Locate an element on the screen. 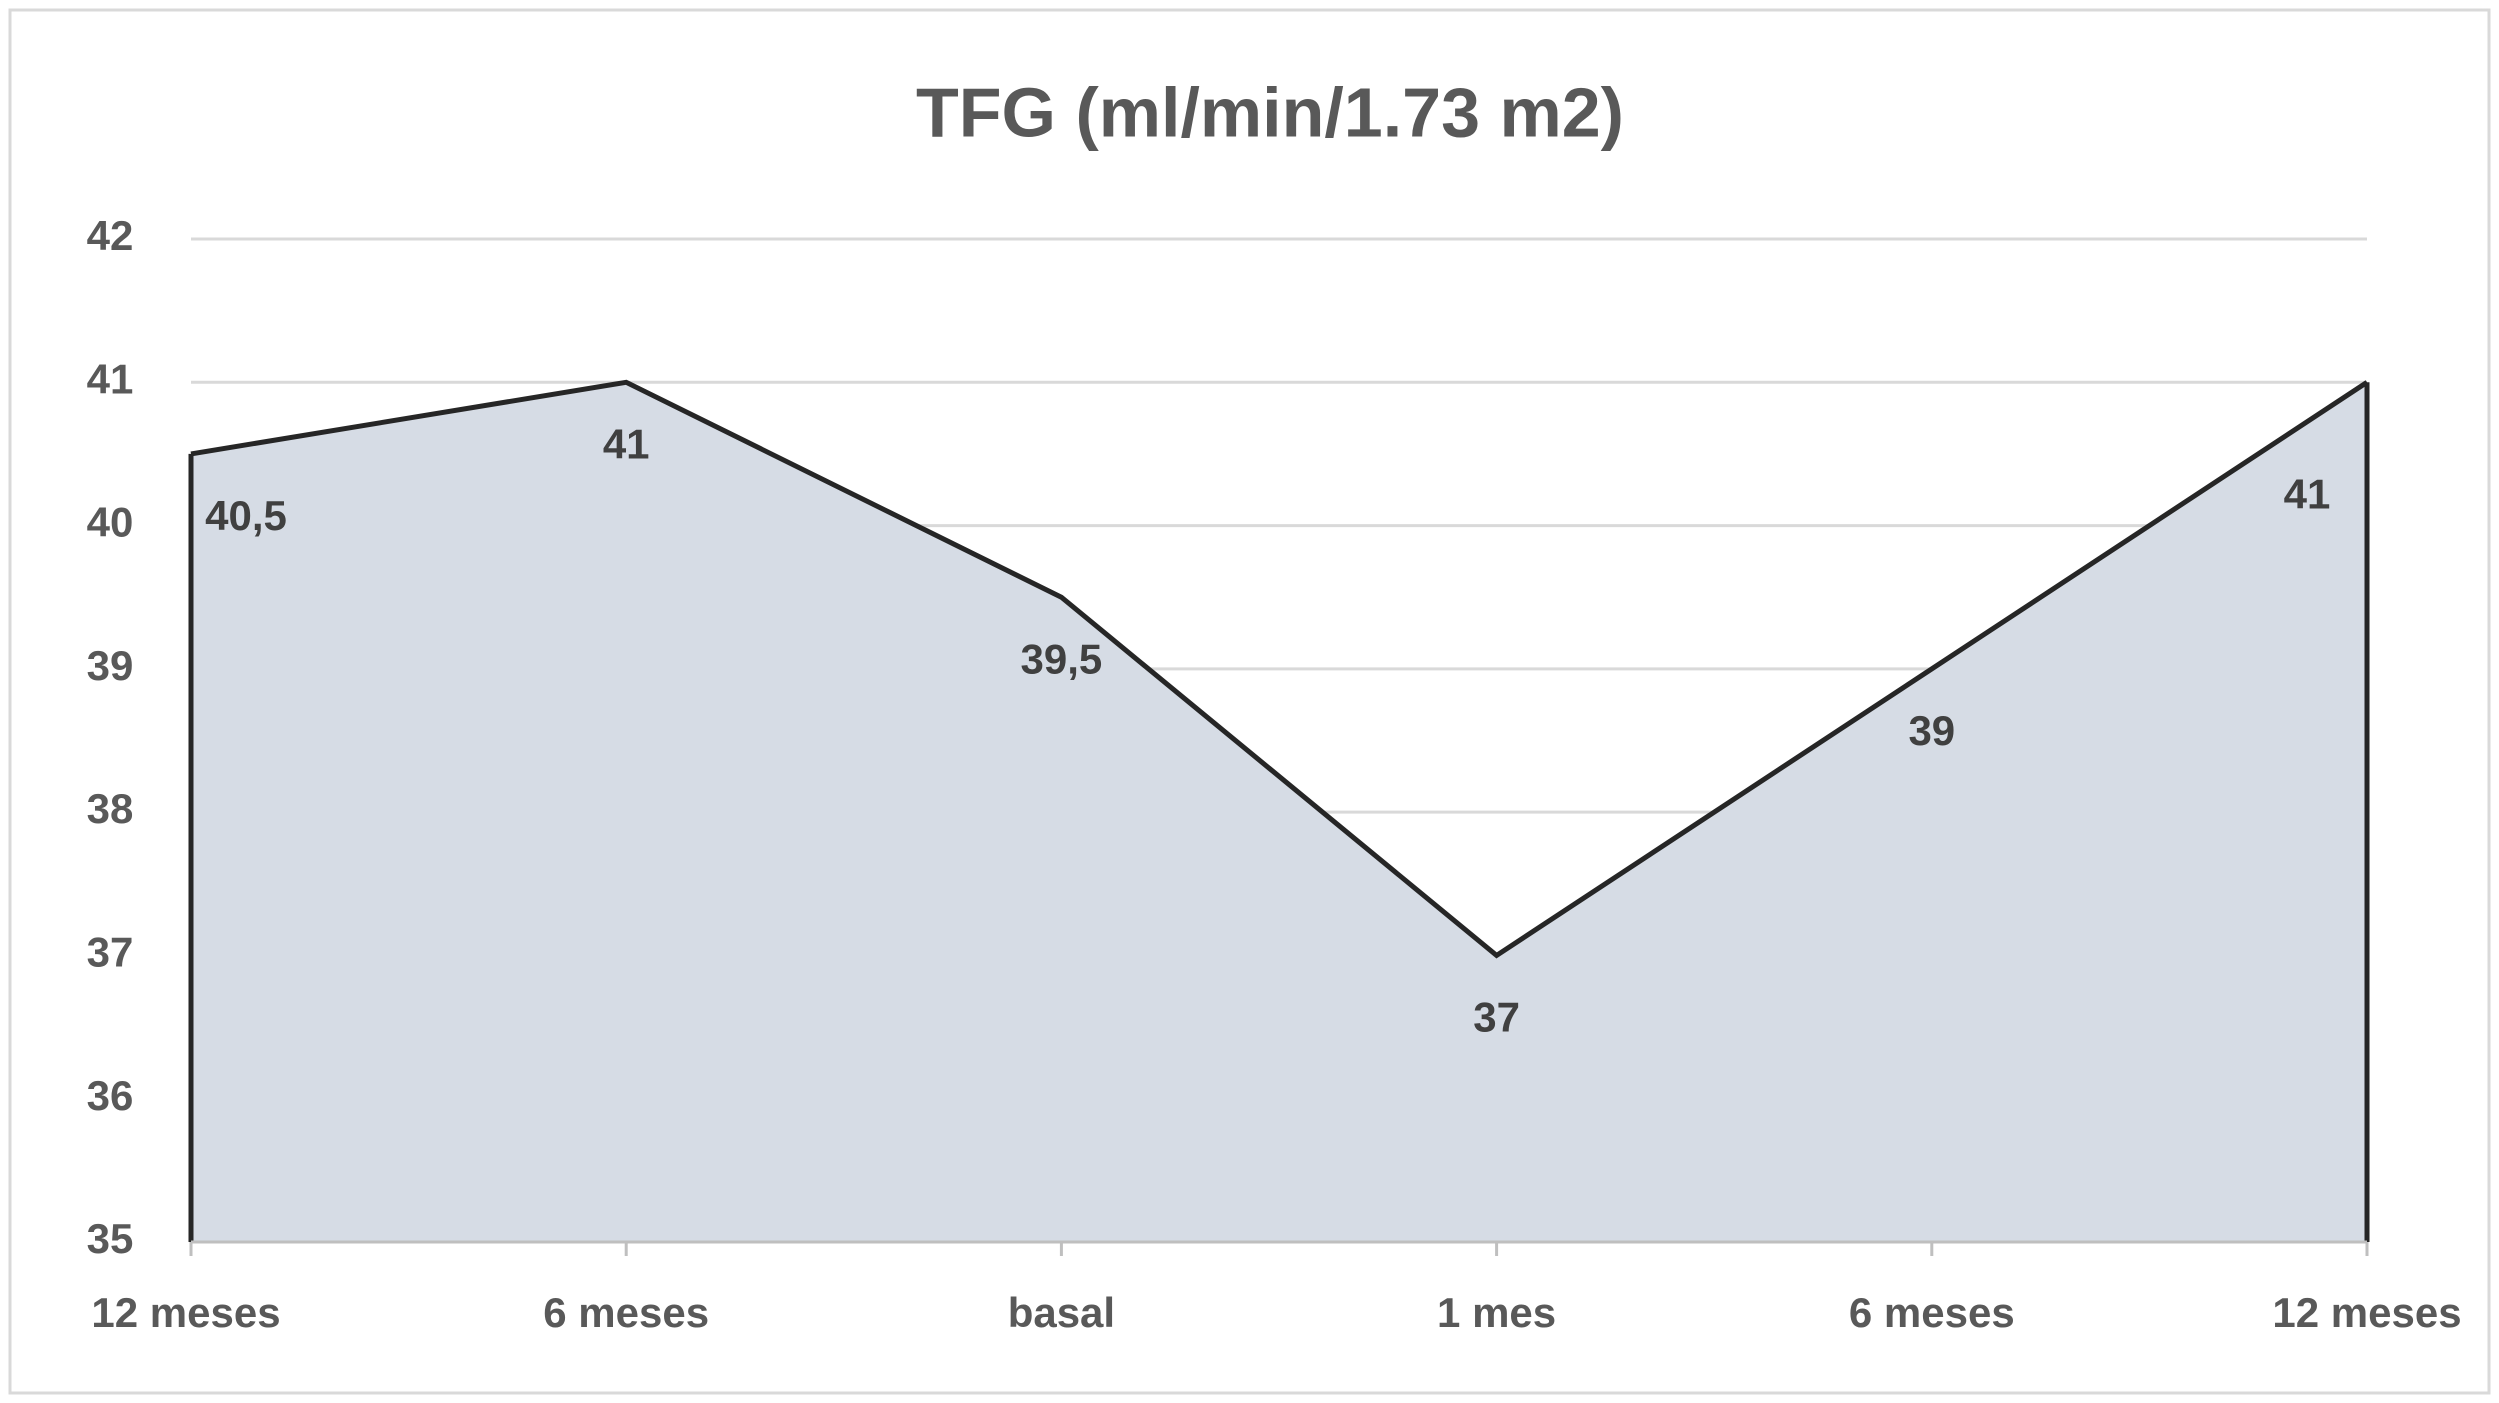 This screenshot has width=2499, height=1403. x-tick-label: basal is located at coordinates (1061, 1312).